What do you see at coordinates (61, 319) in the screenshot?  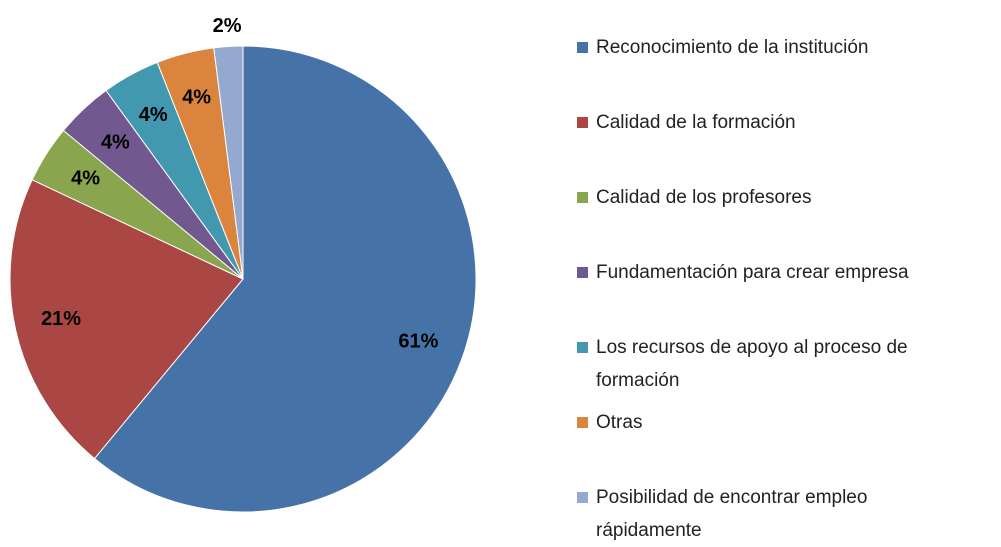 I see `data-label: 21%` at bounding box center [61, 319].